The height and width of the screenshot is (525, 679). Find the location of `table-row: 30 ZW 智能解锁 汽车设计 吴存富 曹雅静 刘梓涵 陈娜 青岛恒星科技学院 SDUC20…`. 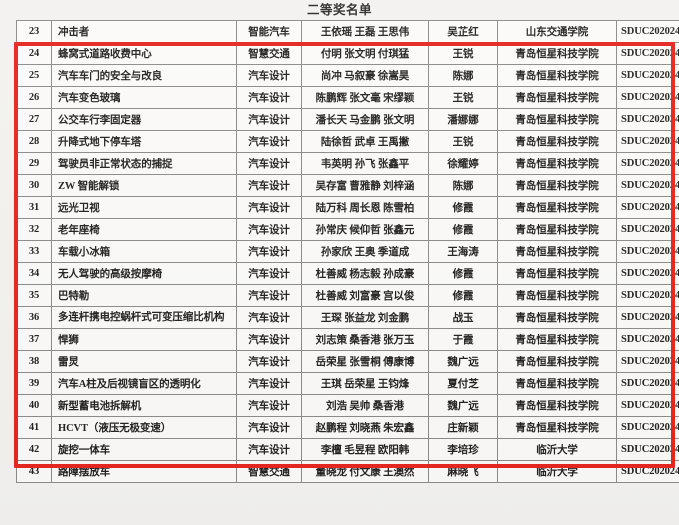

table-row: 30 ZW 智能解锁 汽车设计 吴存富 曹雅静 刘梓涵 陈娜 青岛恒星科技学院 SDUC20… is located at coordinates (347, 185).